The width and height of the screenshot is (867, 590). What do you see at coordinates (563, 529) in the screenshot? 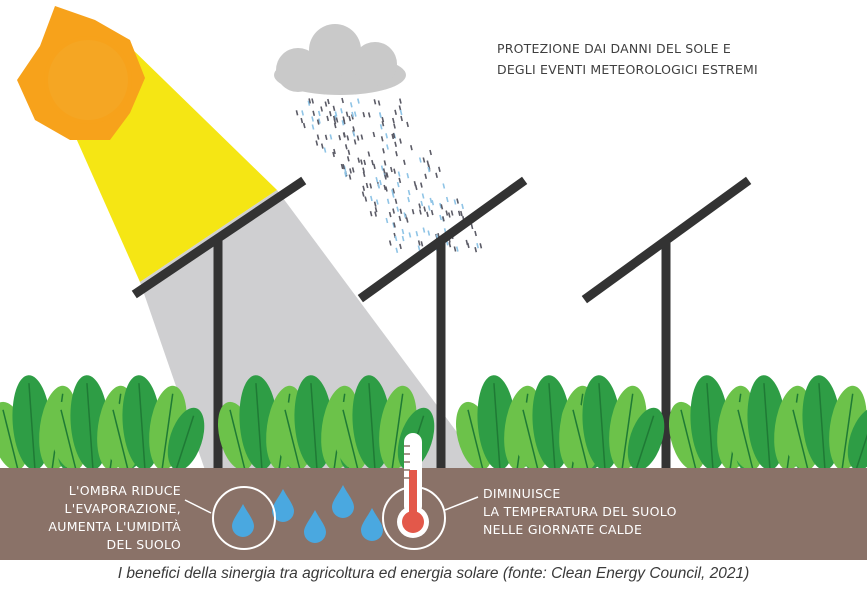
I see `temperature-label-line: NELLE GIORNATE CALDE` at bounding box center [563, 529].